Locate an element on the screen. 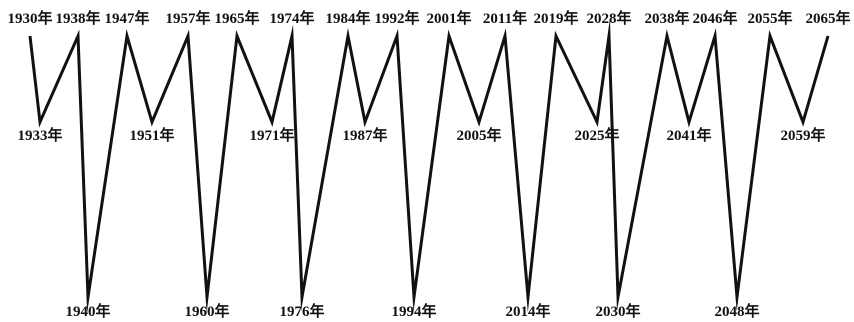  year-label-top: 1974年 is located at coordinates (291, 18).